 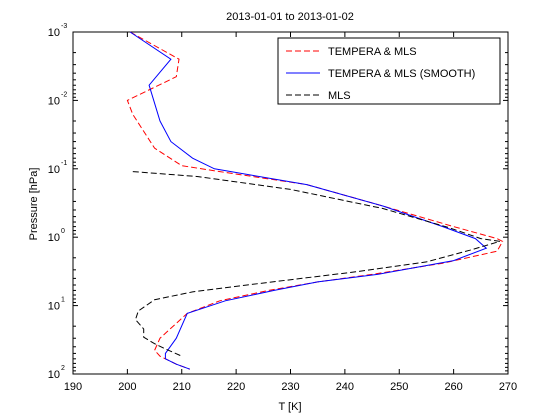 What do you see at coordinates (372, 52) in the screenshot?
I see `legend-label-tempera-mls: TEMPERA & MLS` at bounding box center [372, 52].